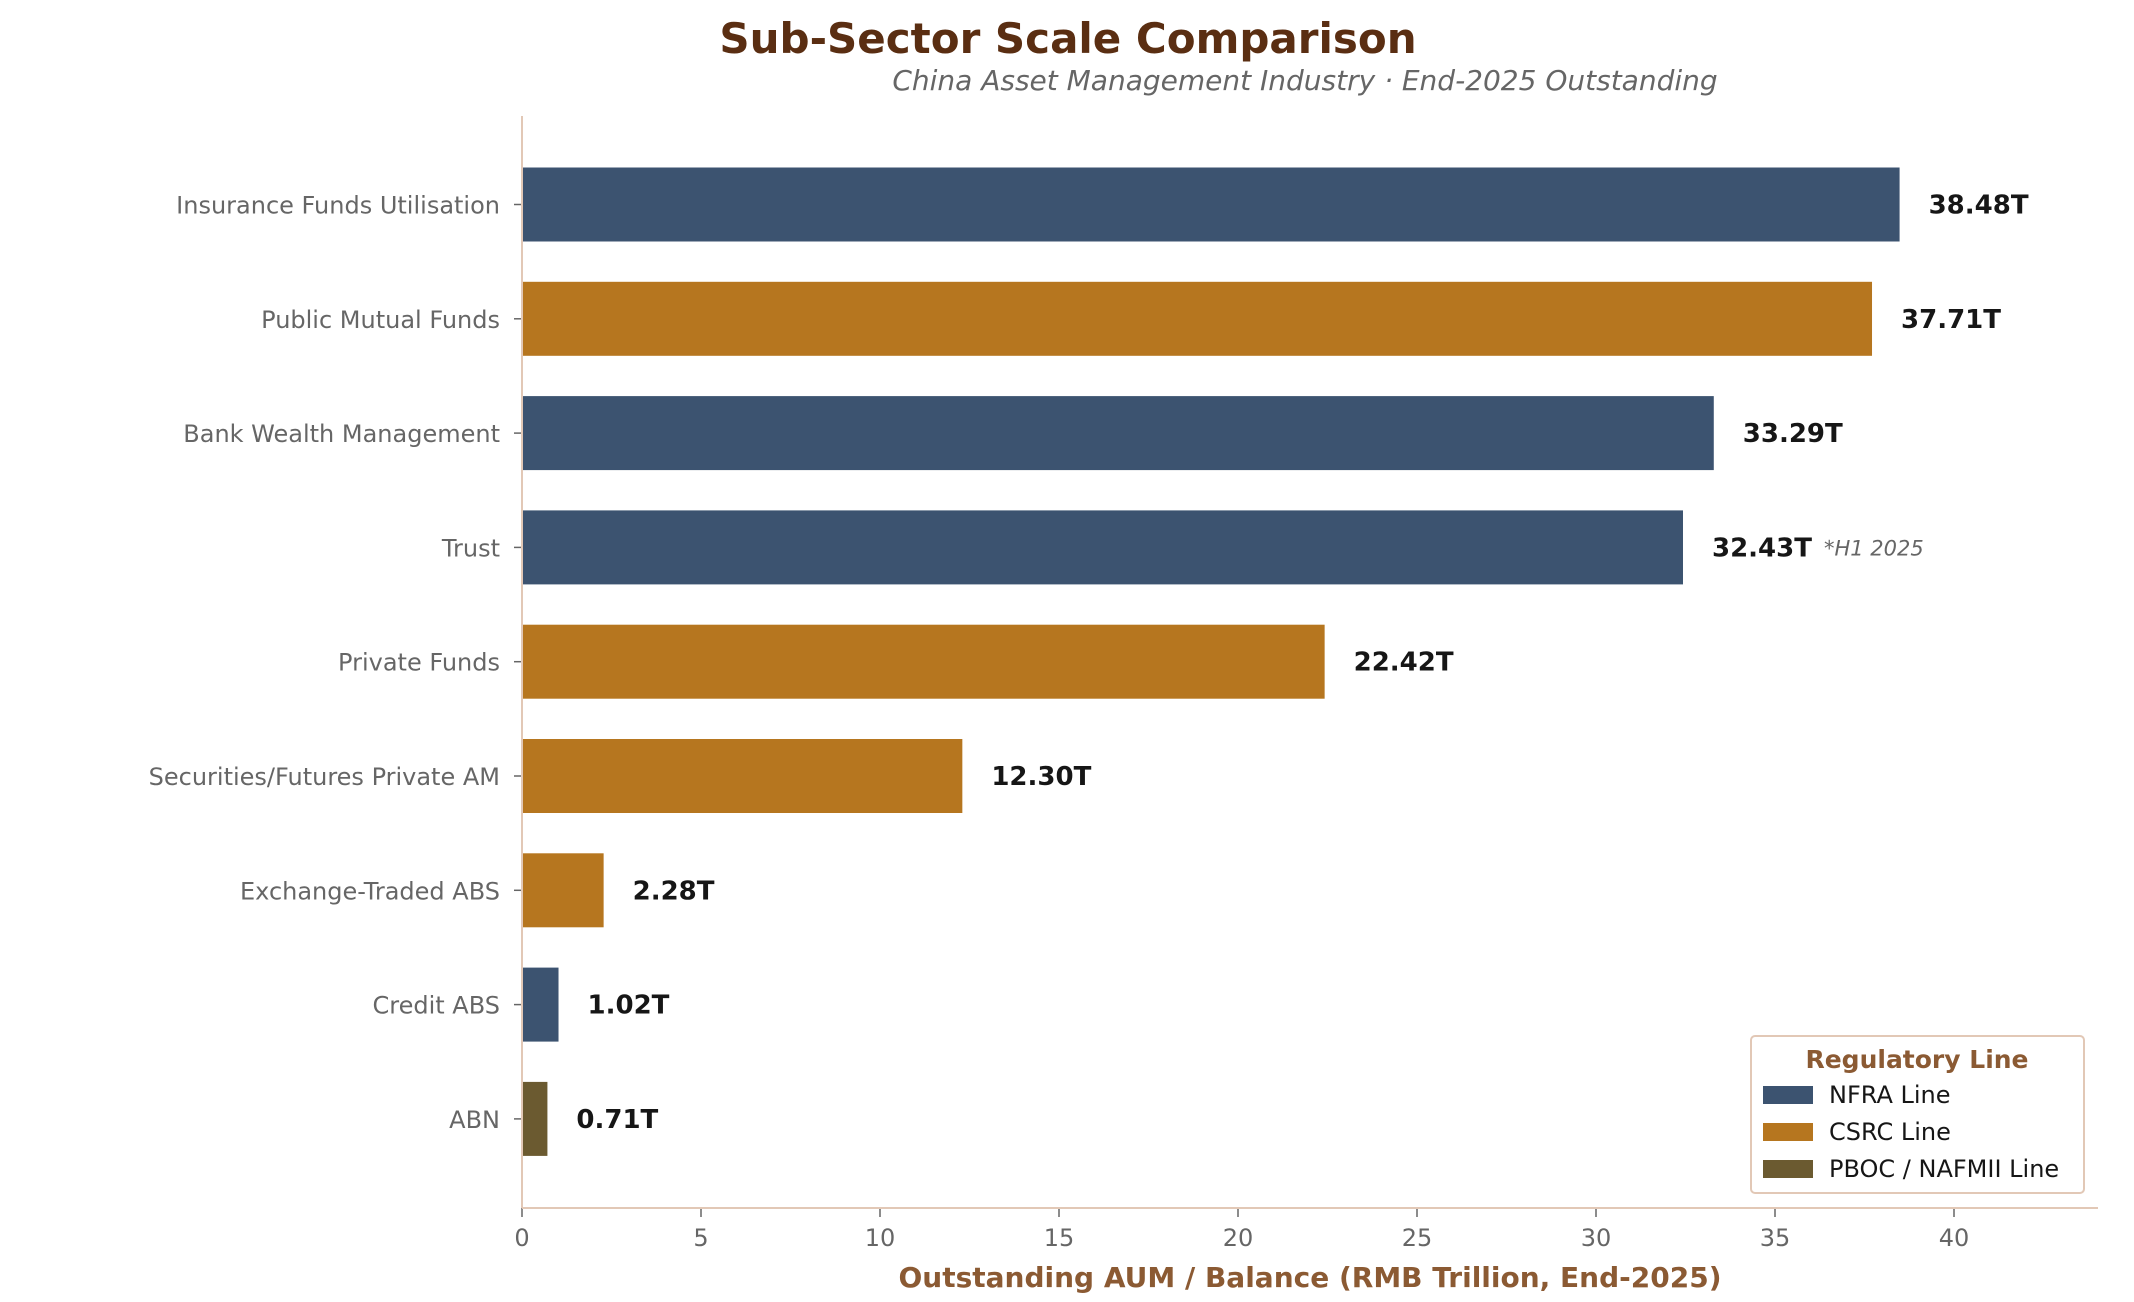 This screenshot has width=2134, height=1302. Describe the element at coordinates (1788, 1132) in the screenshot. I see `legend-swatch-csrc` at that location.